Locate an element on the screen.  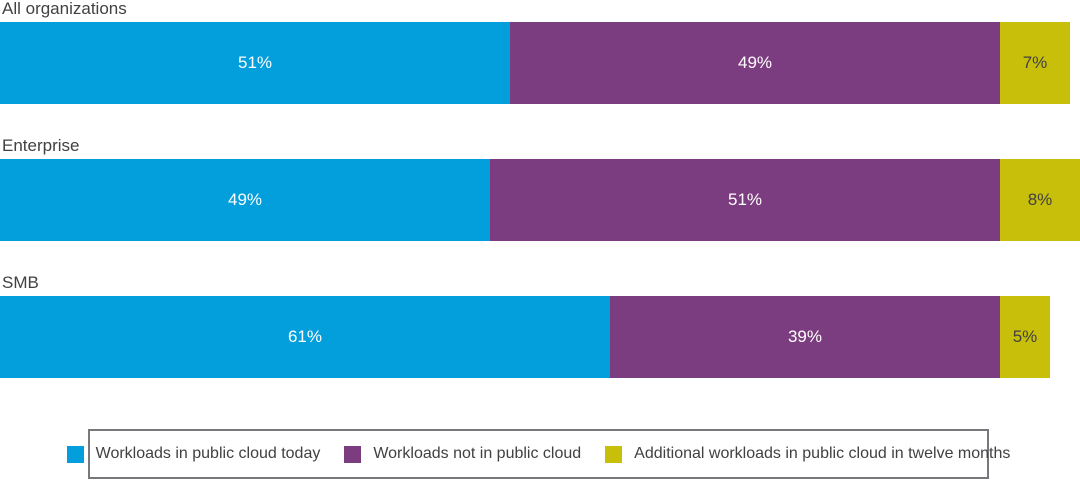
bar-segment-not-in-public-cloud: 39% is located at coordinates (804, 337).